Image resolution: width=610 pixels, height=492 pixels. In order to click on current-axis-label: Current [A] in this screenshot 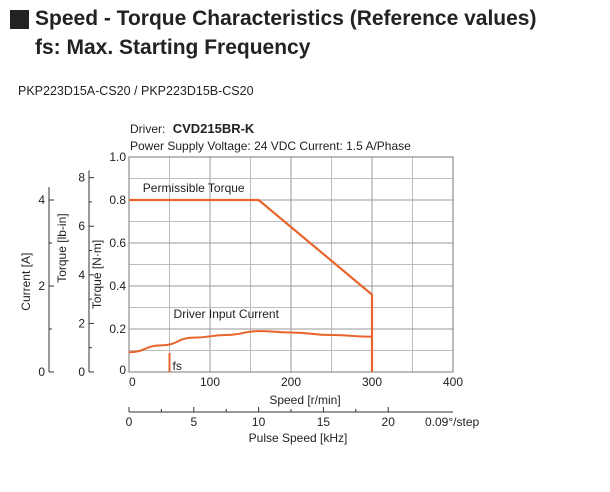, I will do `click(26, 282)`.